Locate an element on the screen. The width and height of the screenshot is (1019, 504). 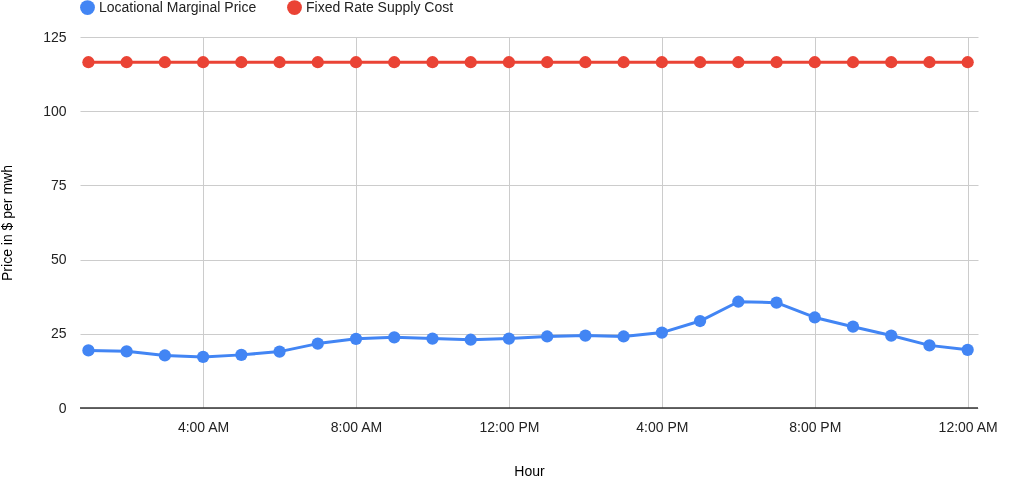
x-tick-label: 8:00 PM is located at coordinates (815, 426).